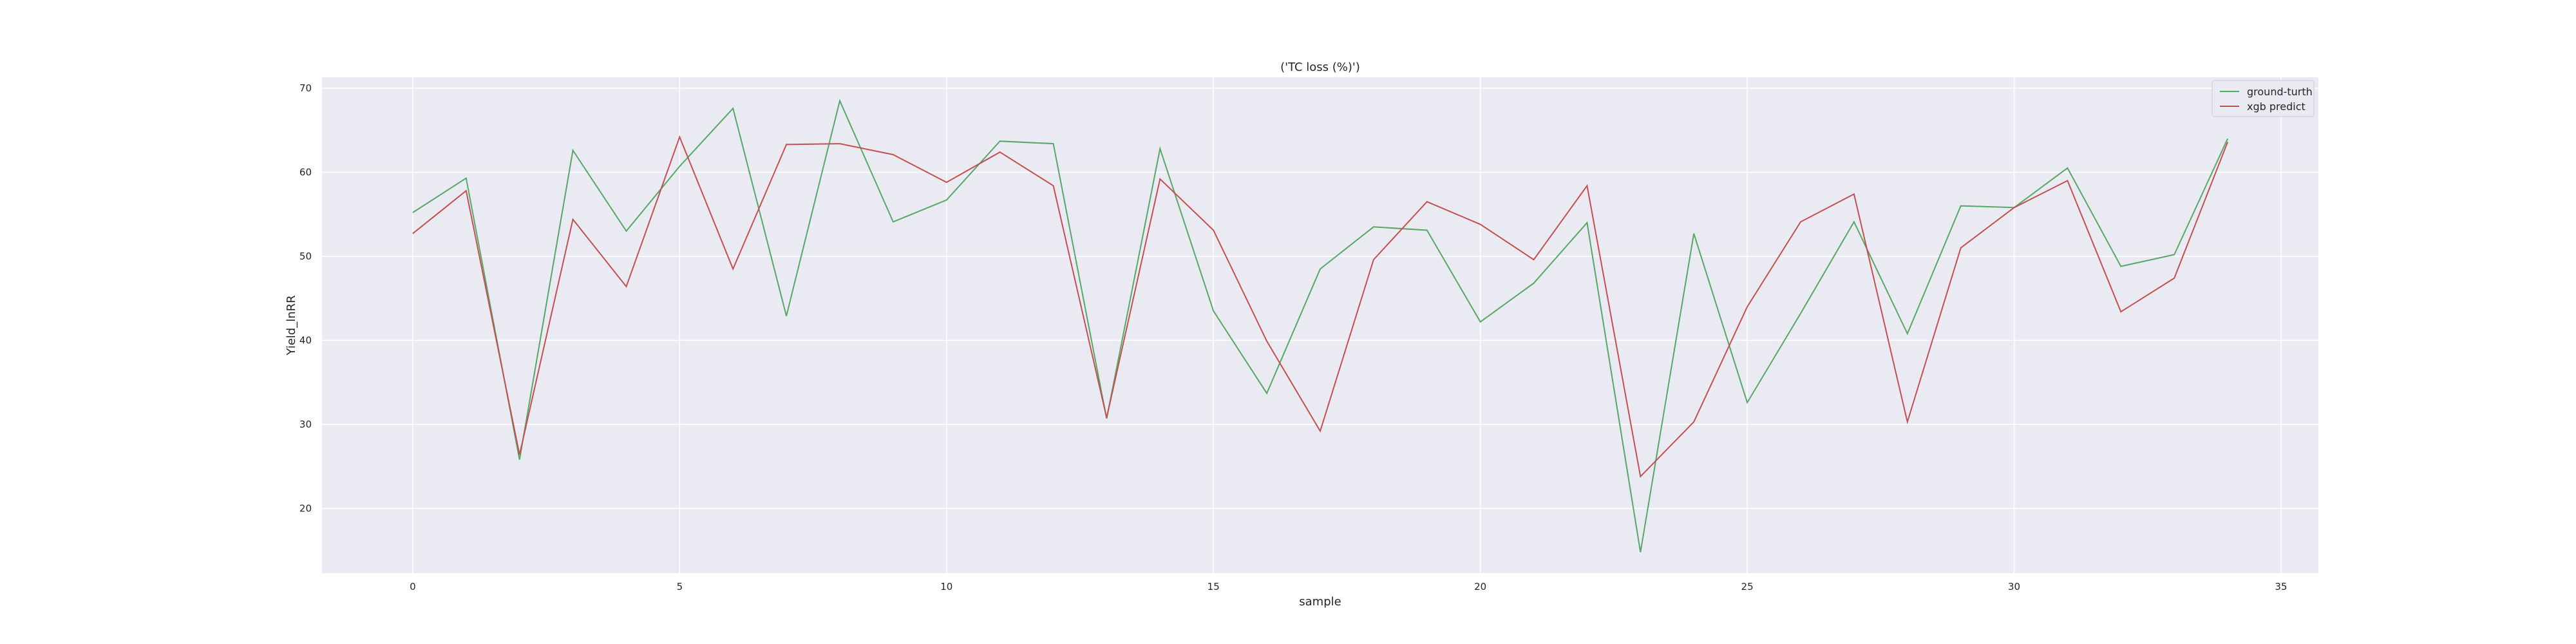 The width and height of the screenshot is (2576, 644). I want to click on y-tick-labels: 20 30 40 50 60 70, so click(305, 298).